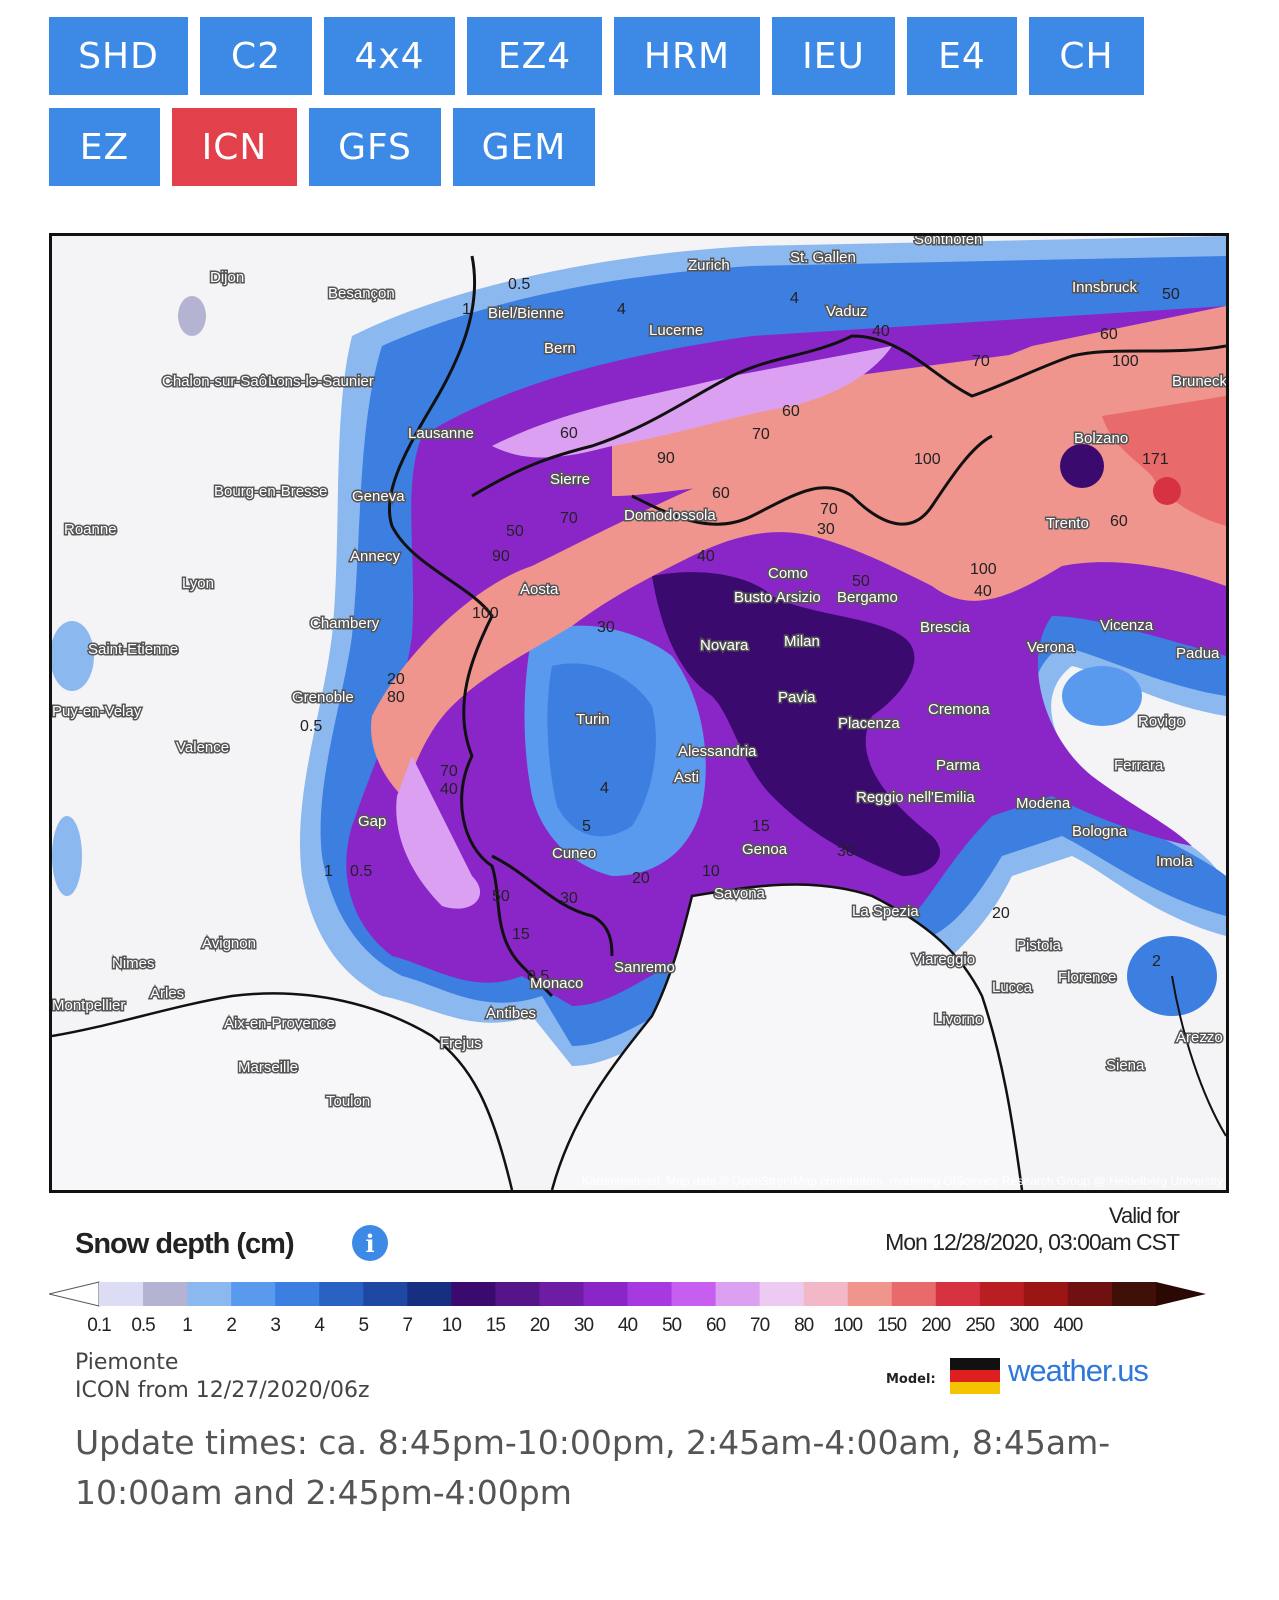  What do you see at coordinates (943, 959) in the screenshot?
I see `city-label: Viareggio` at bounding box center [943, 959].